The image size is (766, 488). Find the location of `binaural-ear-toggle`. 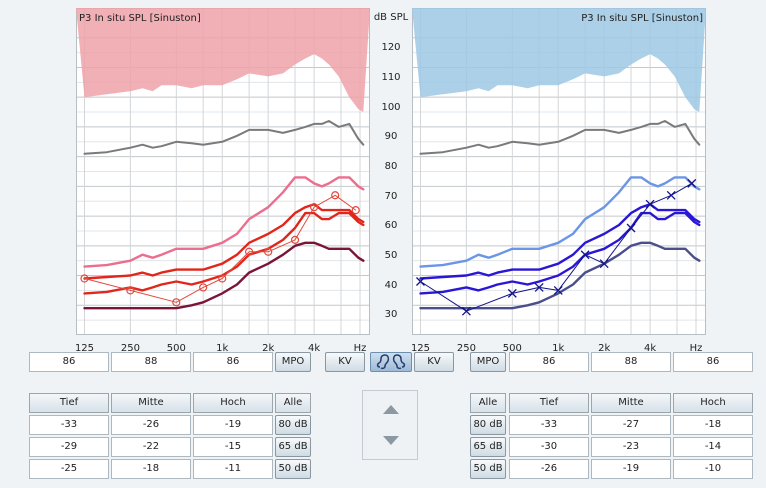

binaural-ear-toggle is located at coordinates (391, 362).